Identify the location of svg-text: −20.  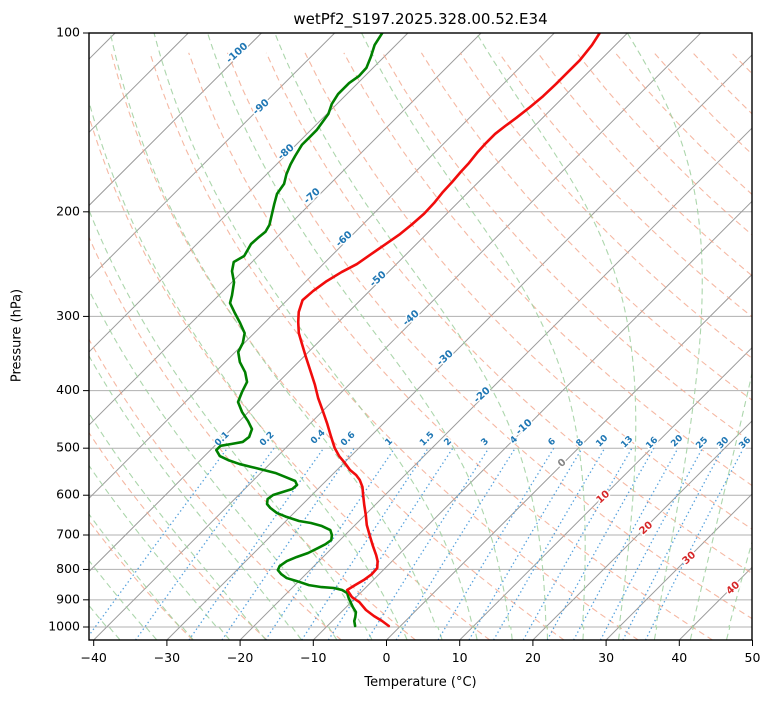
(240, 657).